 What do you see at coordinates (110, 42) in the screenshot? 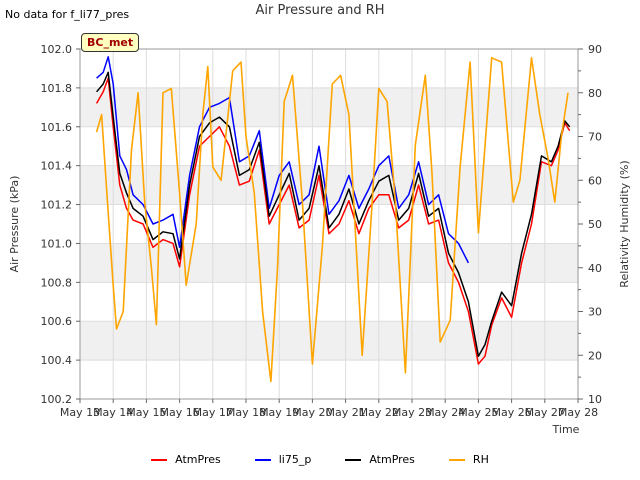
I see `site-badge: BC_met` at bounding box center [110, 42].